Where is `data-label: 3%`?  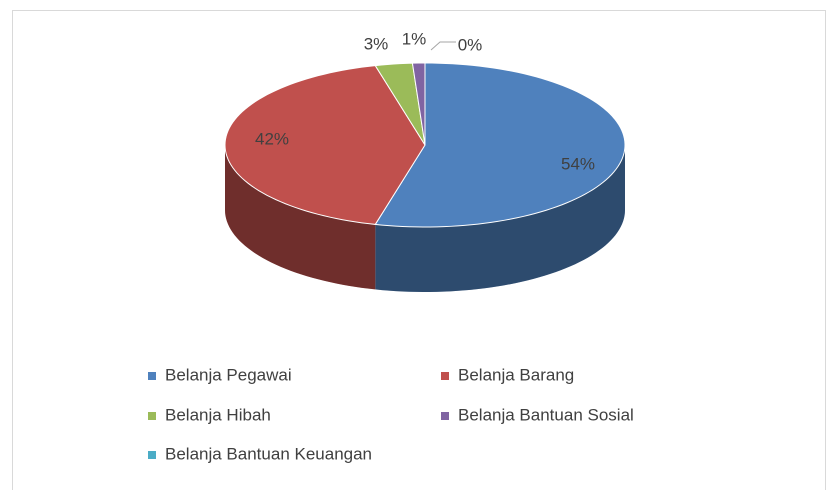
data-label: 3% is located at coordinates (376, 43).